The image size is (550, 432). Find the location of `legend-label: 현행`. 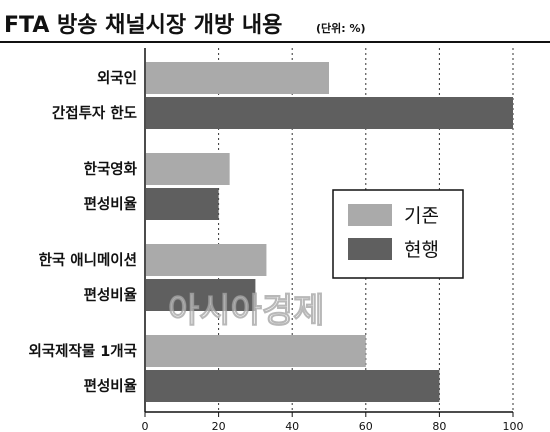

legend-label: 현행 is located at coordinates (421, 250).